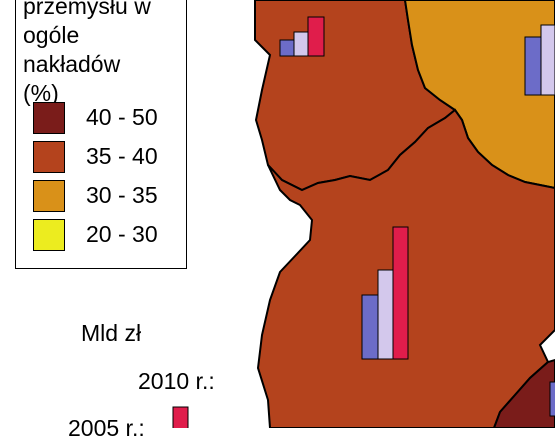 This screenshot has height=442, width=555. I want to click on legend-title-line: ogóle, so click(51, 35).